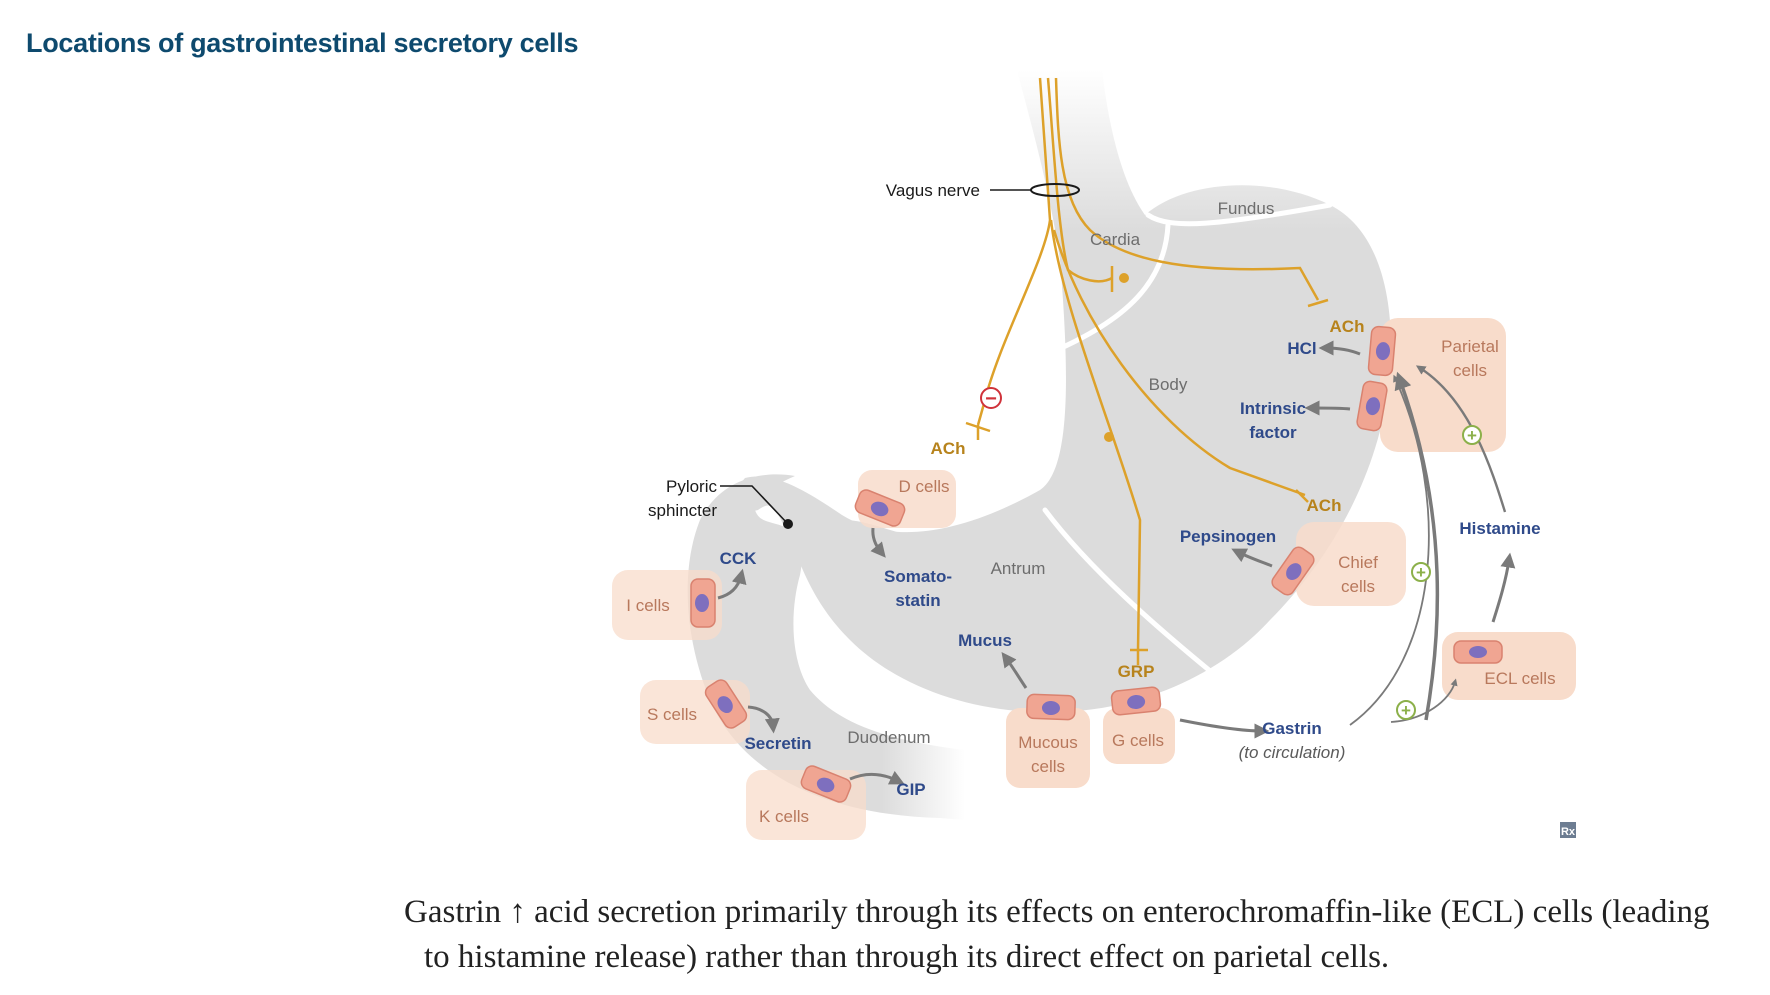 The width and height of the screenshot is (1770, 995). Describe the element at coordinates (703, 603) in the screenshot. I see `i-cell` at that location.